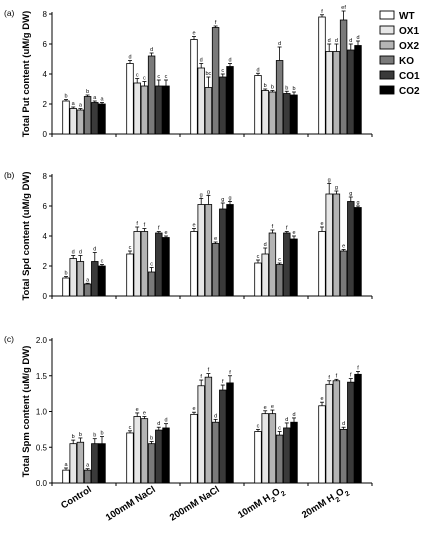 Image resolution: width=433 pixels, height=550 pixels. What do you see at coordinates (325, 503) in the screenshot?
I see `x-category-label: 20mM H2O2` at bounding box center [325, 503].